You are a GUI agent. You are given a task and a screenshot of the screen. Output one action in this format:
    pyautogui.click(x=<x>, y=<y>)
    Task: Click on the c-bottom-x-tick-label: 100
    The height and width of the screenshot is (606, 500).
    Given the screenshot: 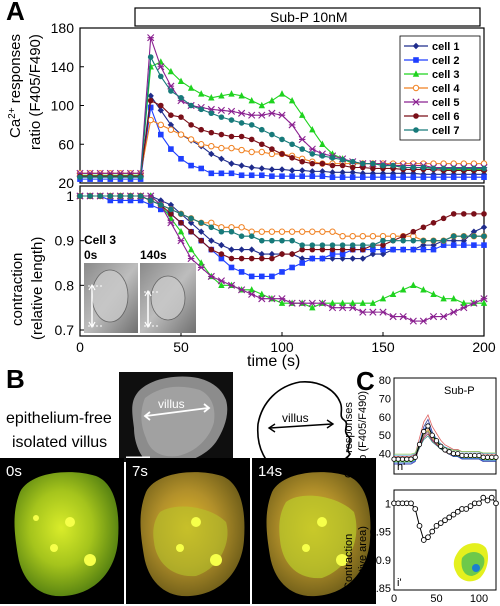 What is the action you would take?
    pyautogui.click(x=479, y=599)
    